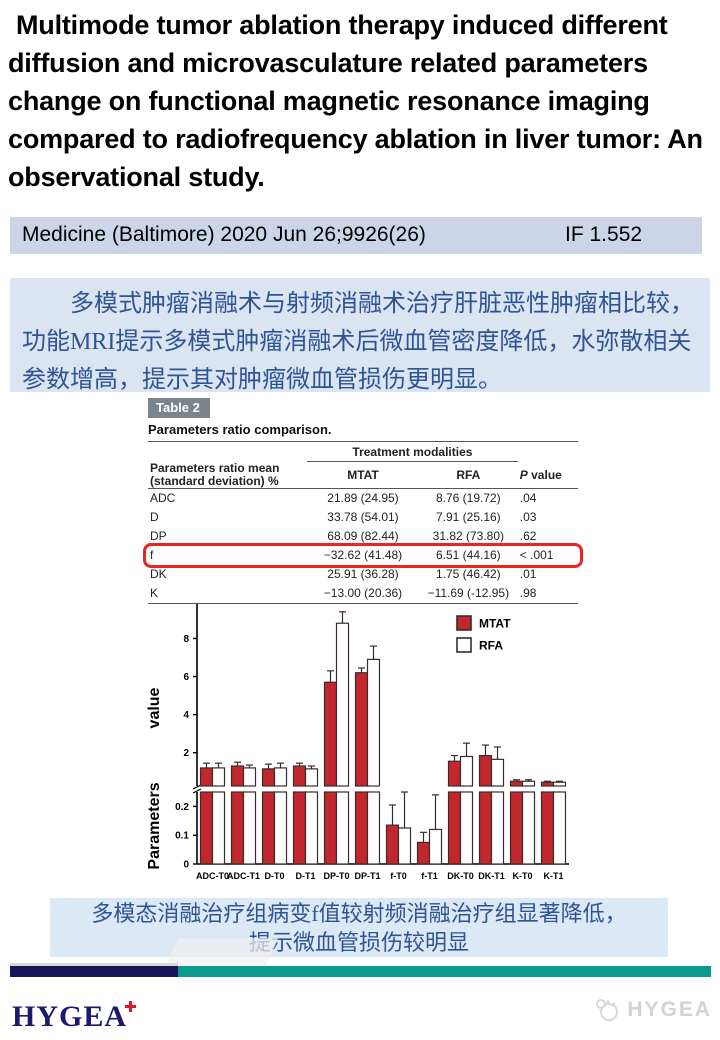 The height and width of the screenshot is (1040, 720). Describe the element at coordinates (336, 876) in the screenshot. I see `svg-text: DP-T0` at that location.